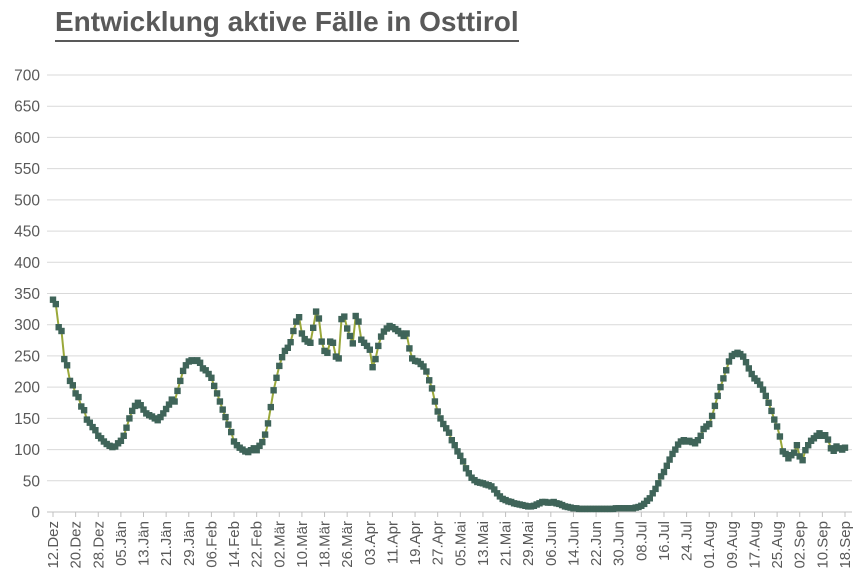 The height and width of the screenshot is (587, 854). I want to click on y-axis-label: 100, so click(27, 450).